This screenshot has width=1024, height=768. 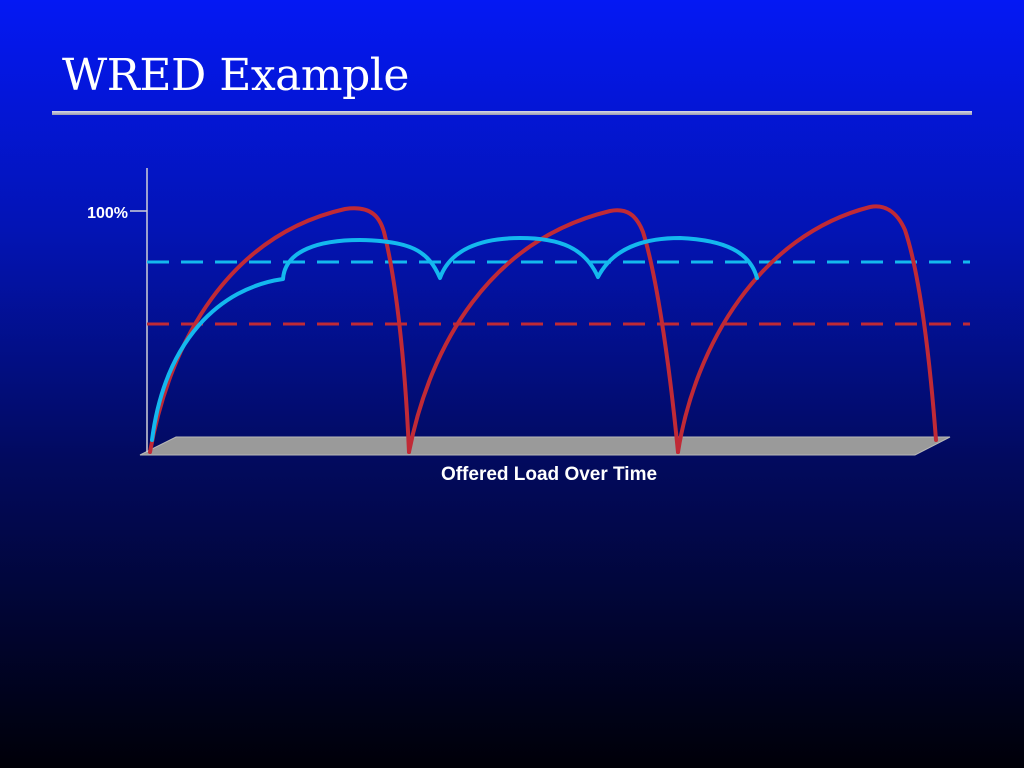 I want to click on title-divider, so click(x=512, y=113).